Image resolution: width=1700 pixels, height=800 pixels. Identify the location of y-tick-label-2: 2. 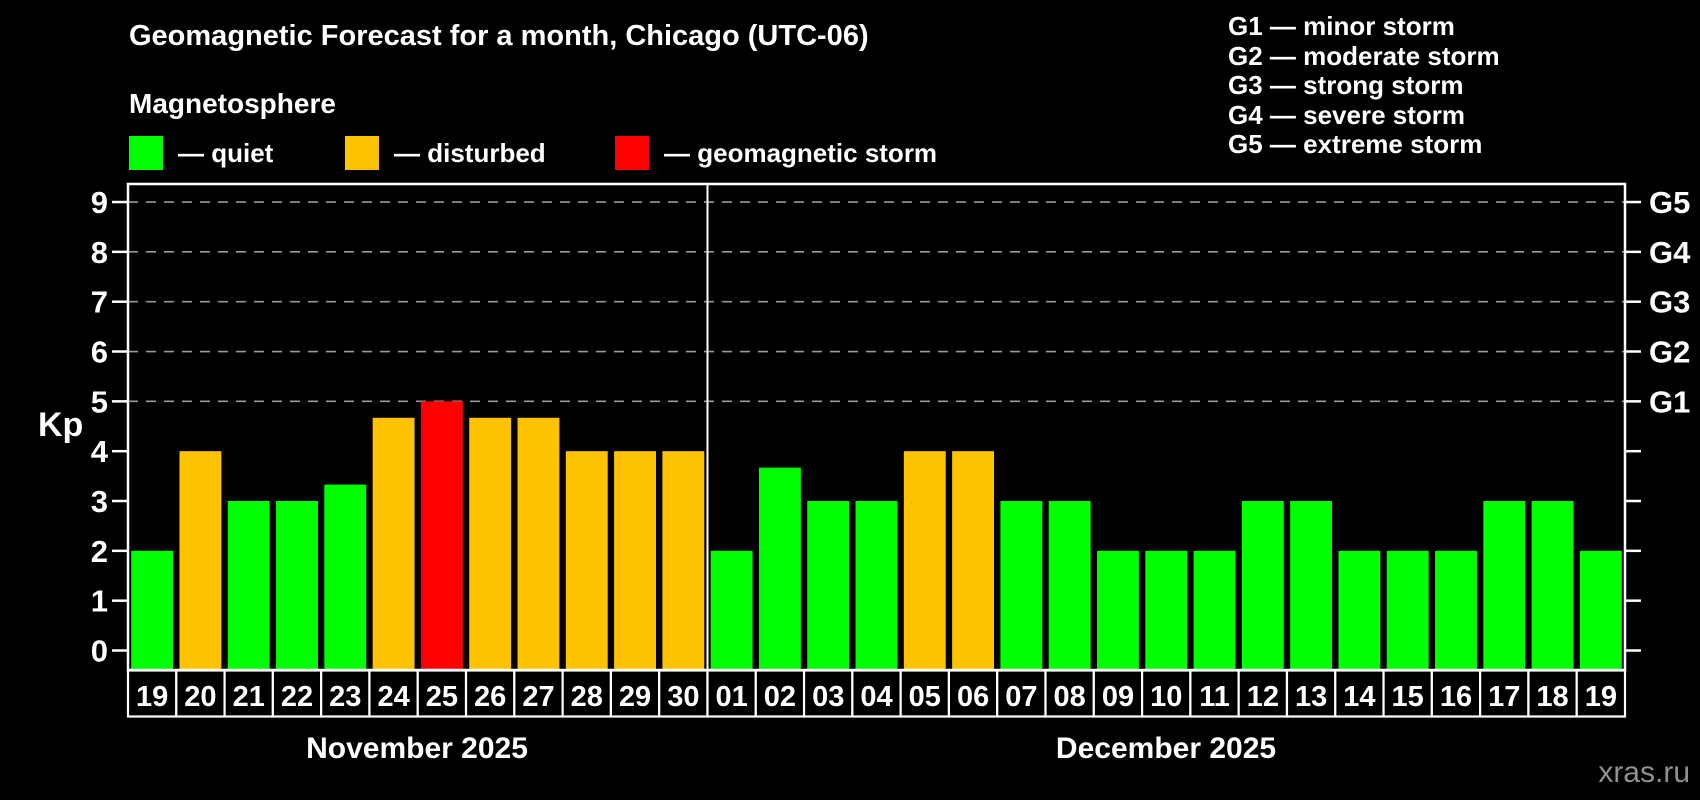
(99, 551).